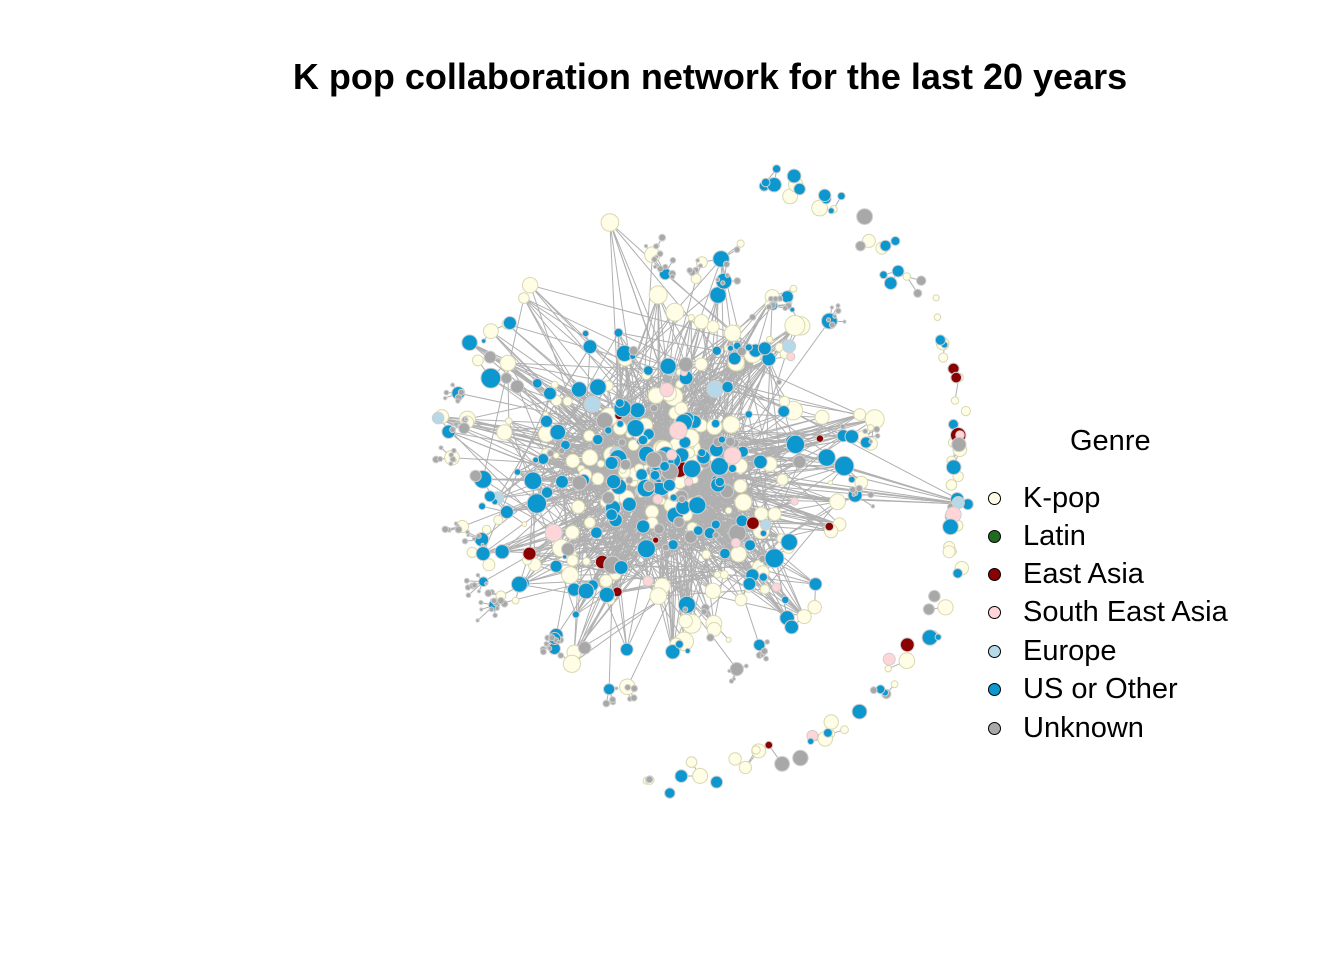  I want to click on legend-title: Genre, so click(1110, 441).